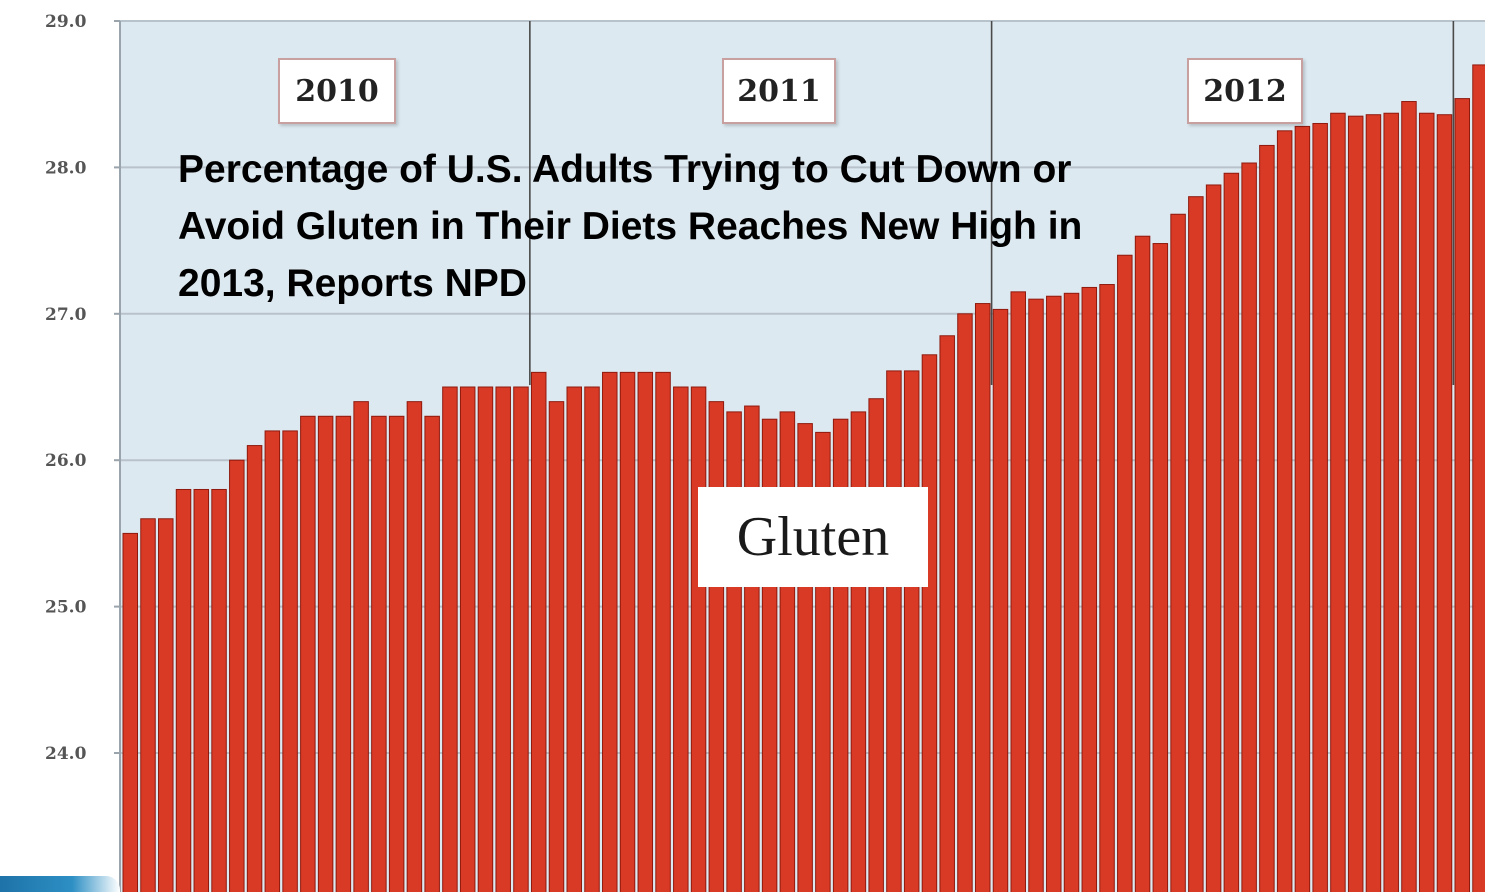  What do you see at coordinates (66, 168) in the screenshot?
I see `y-tick-label: 28.0` at bounding box center [66, 168].